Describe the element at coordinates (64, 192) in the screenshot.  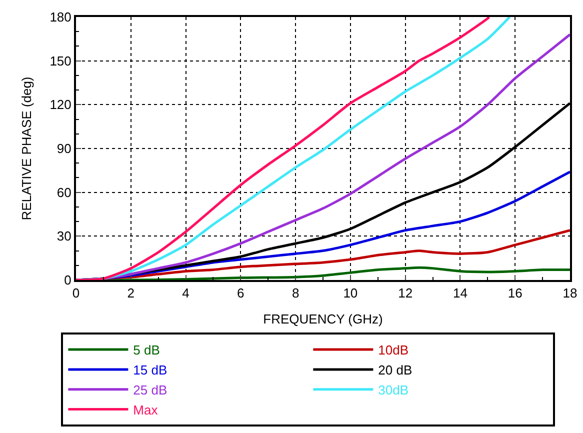
I see `y-tick-label: 60` at that location.